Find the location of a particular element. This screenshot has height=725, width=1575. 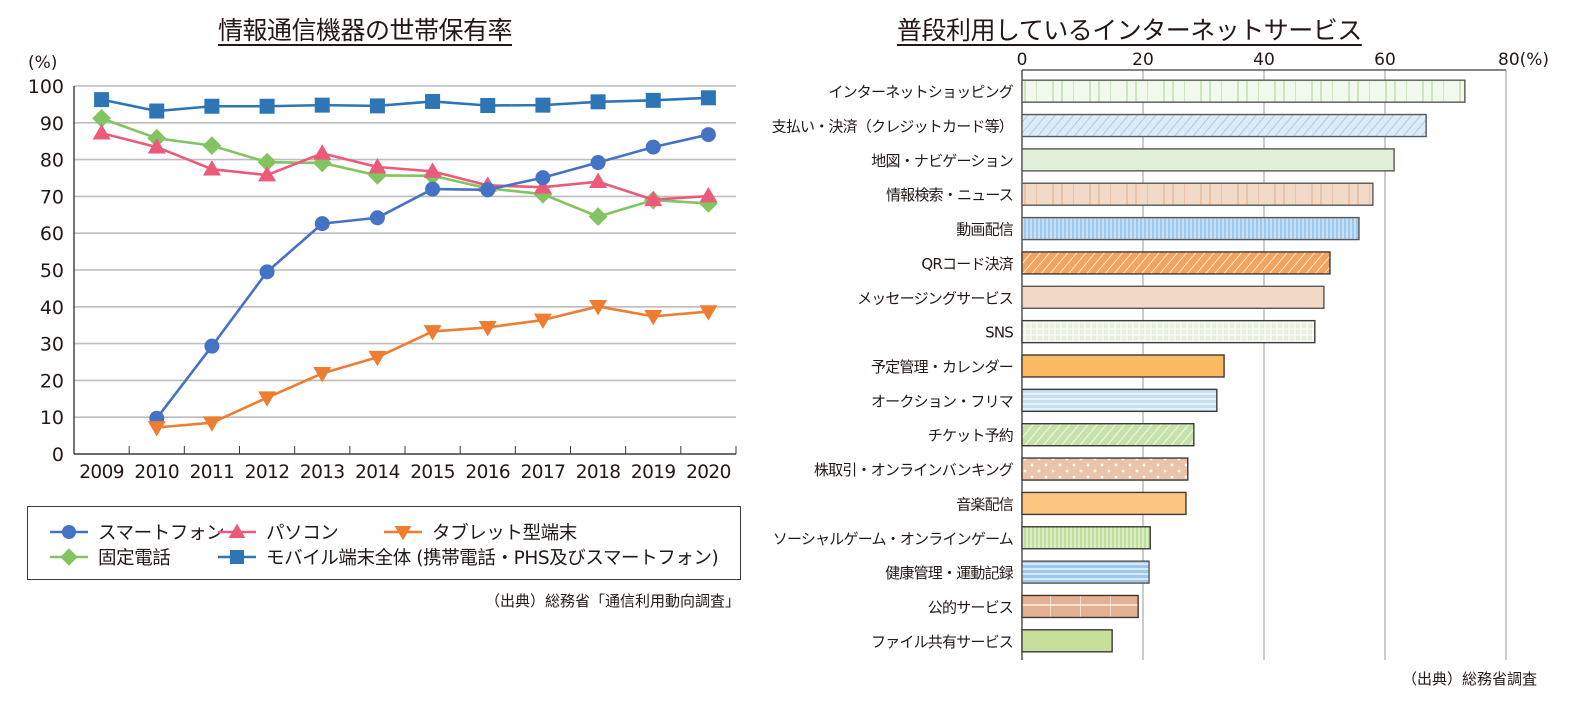

y-tick-label: 10 is located at coordinates (52, 418).